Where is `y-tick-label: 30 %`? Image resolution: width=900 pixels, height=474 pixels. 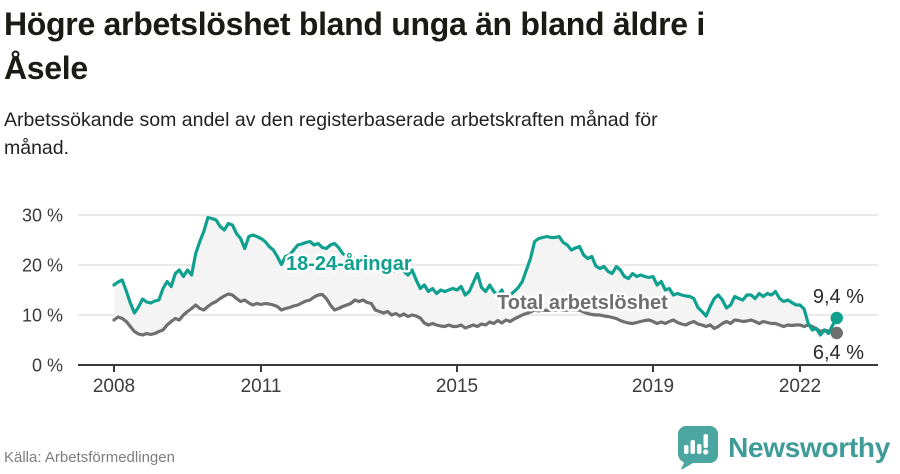 y-tick-label: 30 % is located at coordinates (42, 216).